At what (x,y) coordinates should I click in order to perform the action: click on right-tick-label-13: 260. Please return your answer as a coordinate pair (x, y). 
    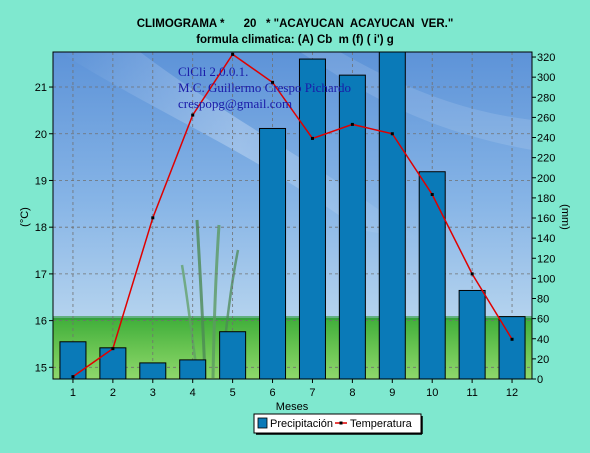
    Looking at the image, I should click on (546, 118).